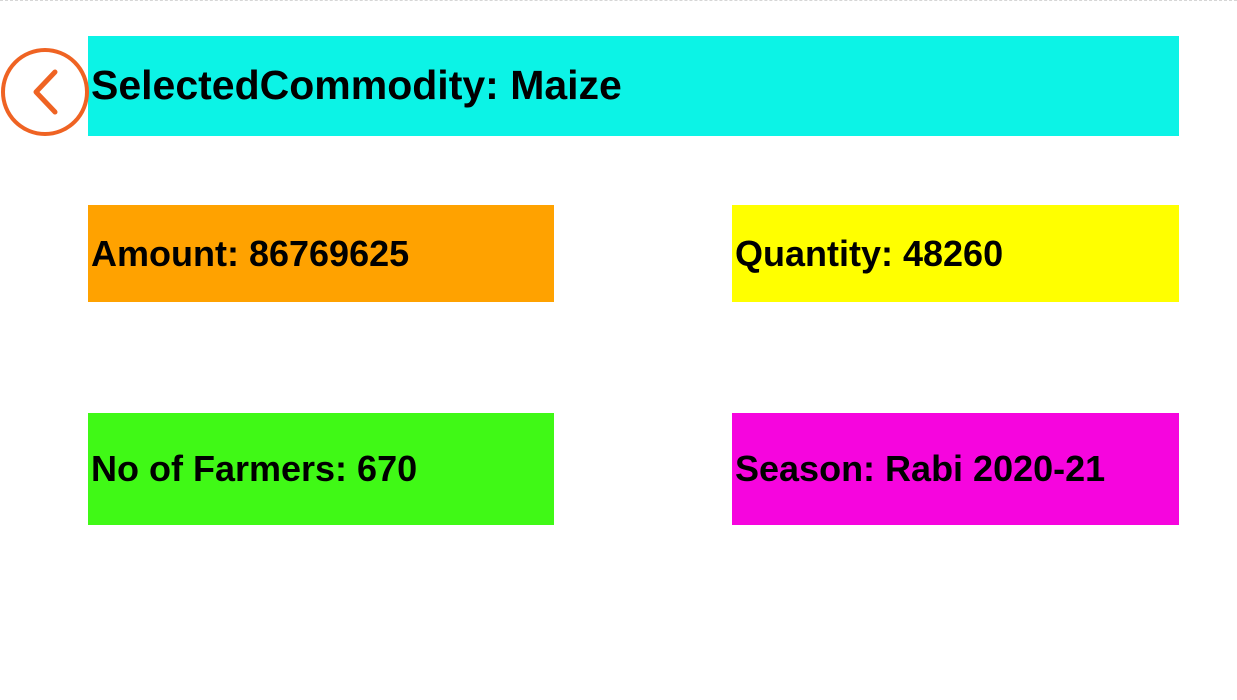 The width and height of the screenshot is (1237, 700). What do you see at coordinates (321, 469) in the screenshot?
I see `farmers-count-card: No of Farmers: 670` at bounding box center [321, 469].